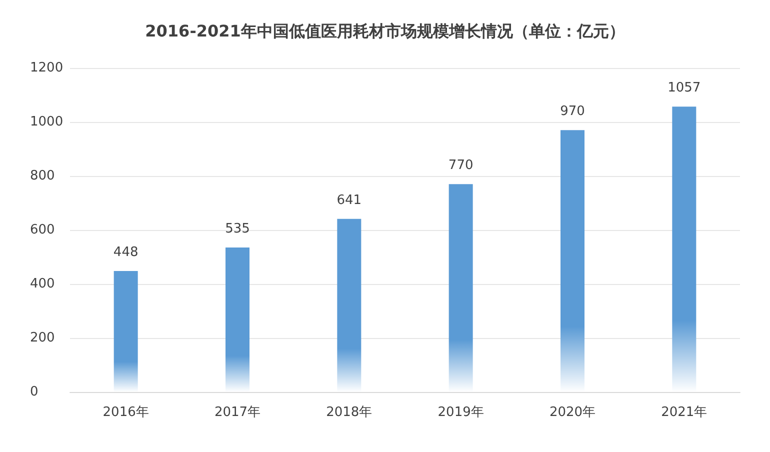 Image resolution: width=770 pixels, height=452 pixels. What do you see at coordinates (349, 200) in the screenshot?
I see `data-label: 641` at bounding box center [349, 200].